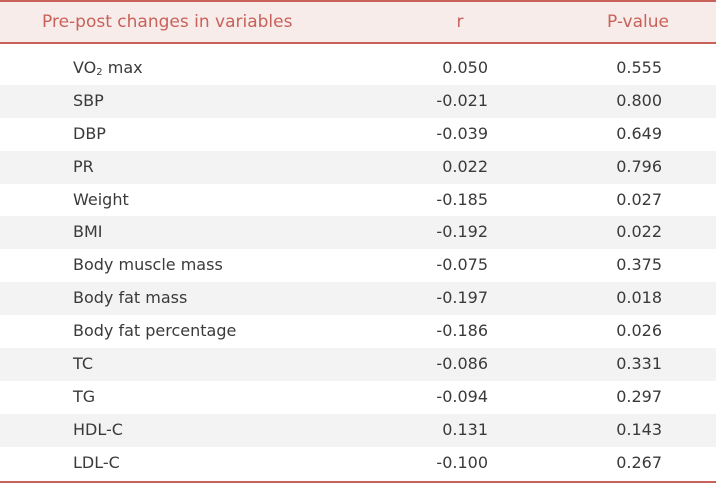 This screenshot has width=716, height=483. What do you see at coordinates (639, 364) in the screenshot?
I see `cell-p-value: 0.331` at bounding box center [639, 364].